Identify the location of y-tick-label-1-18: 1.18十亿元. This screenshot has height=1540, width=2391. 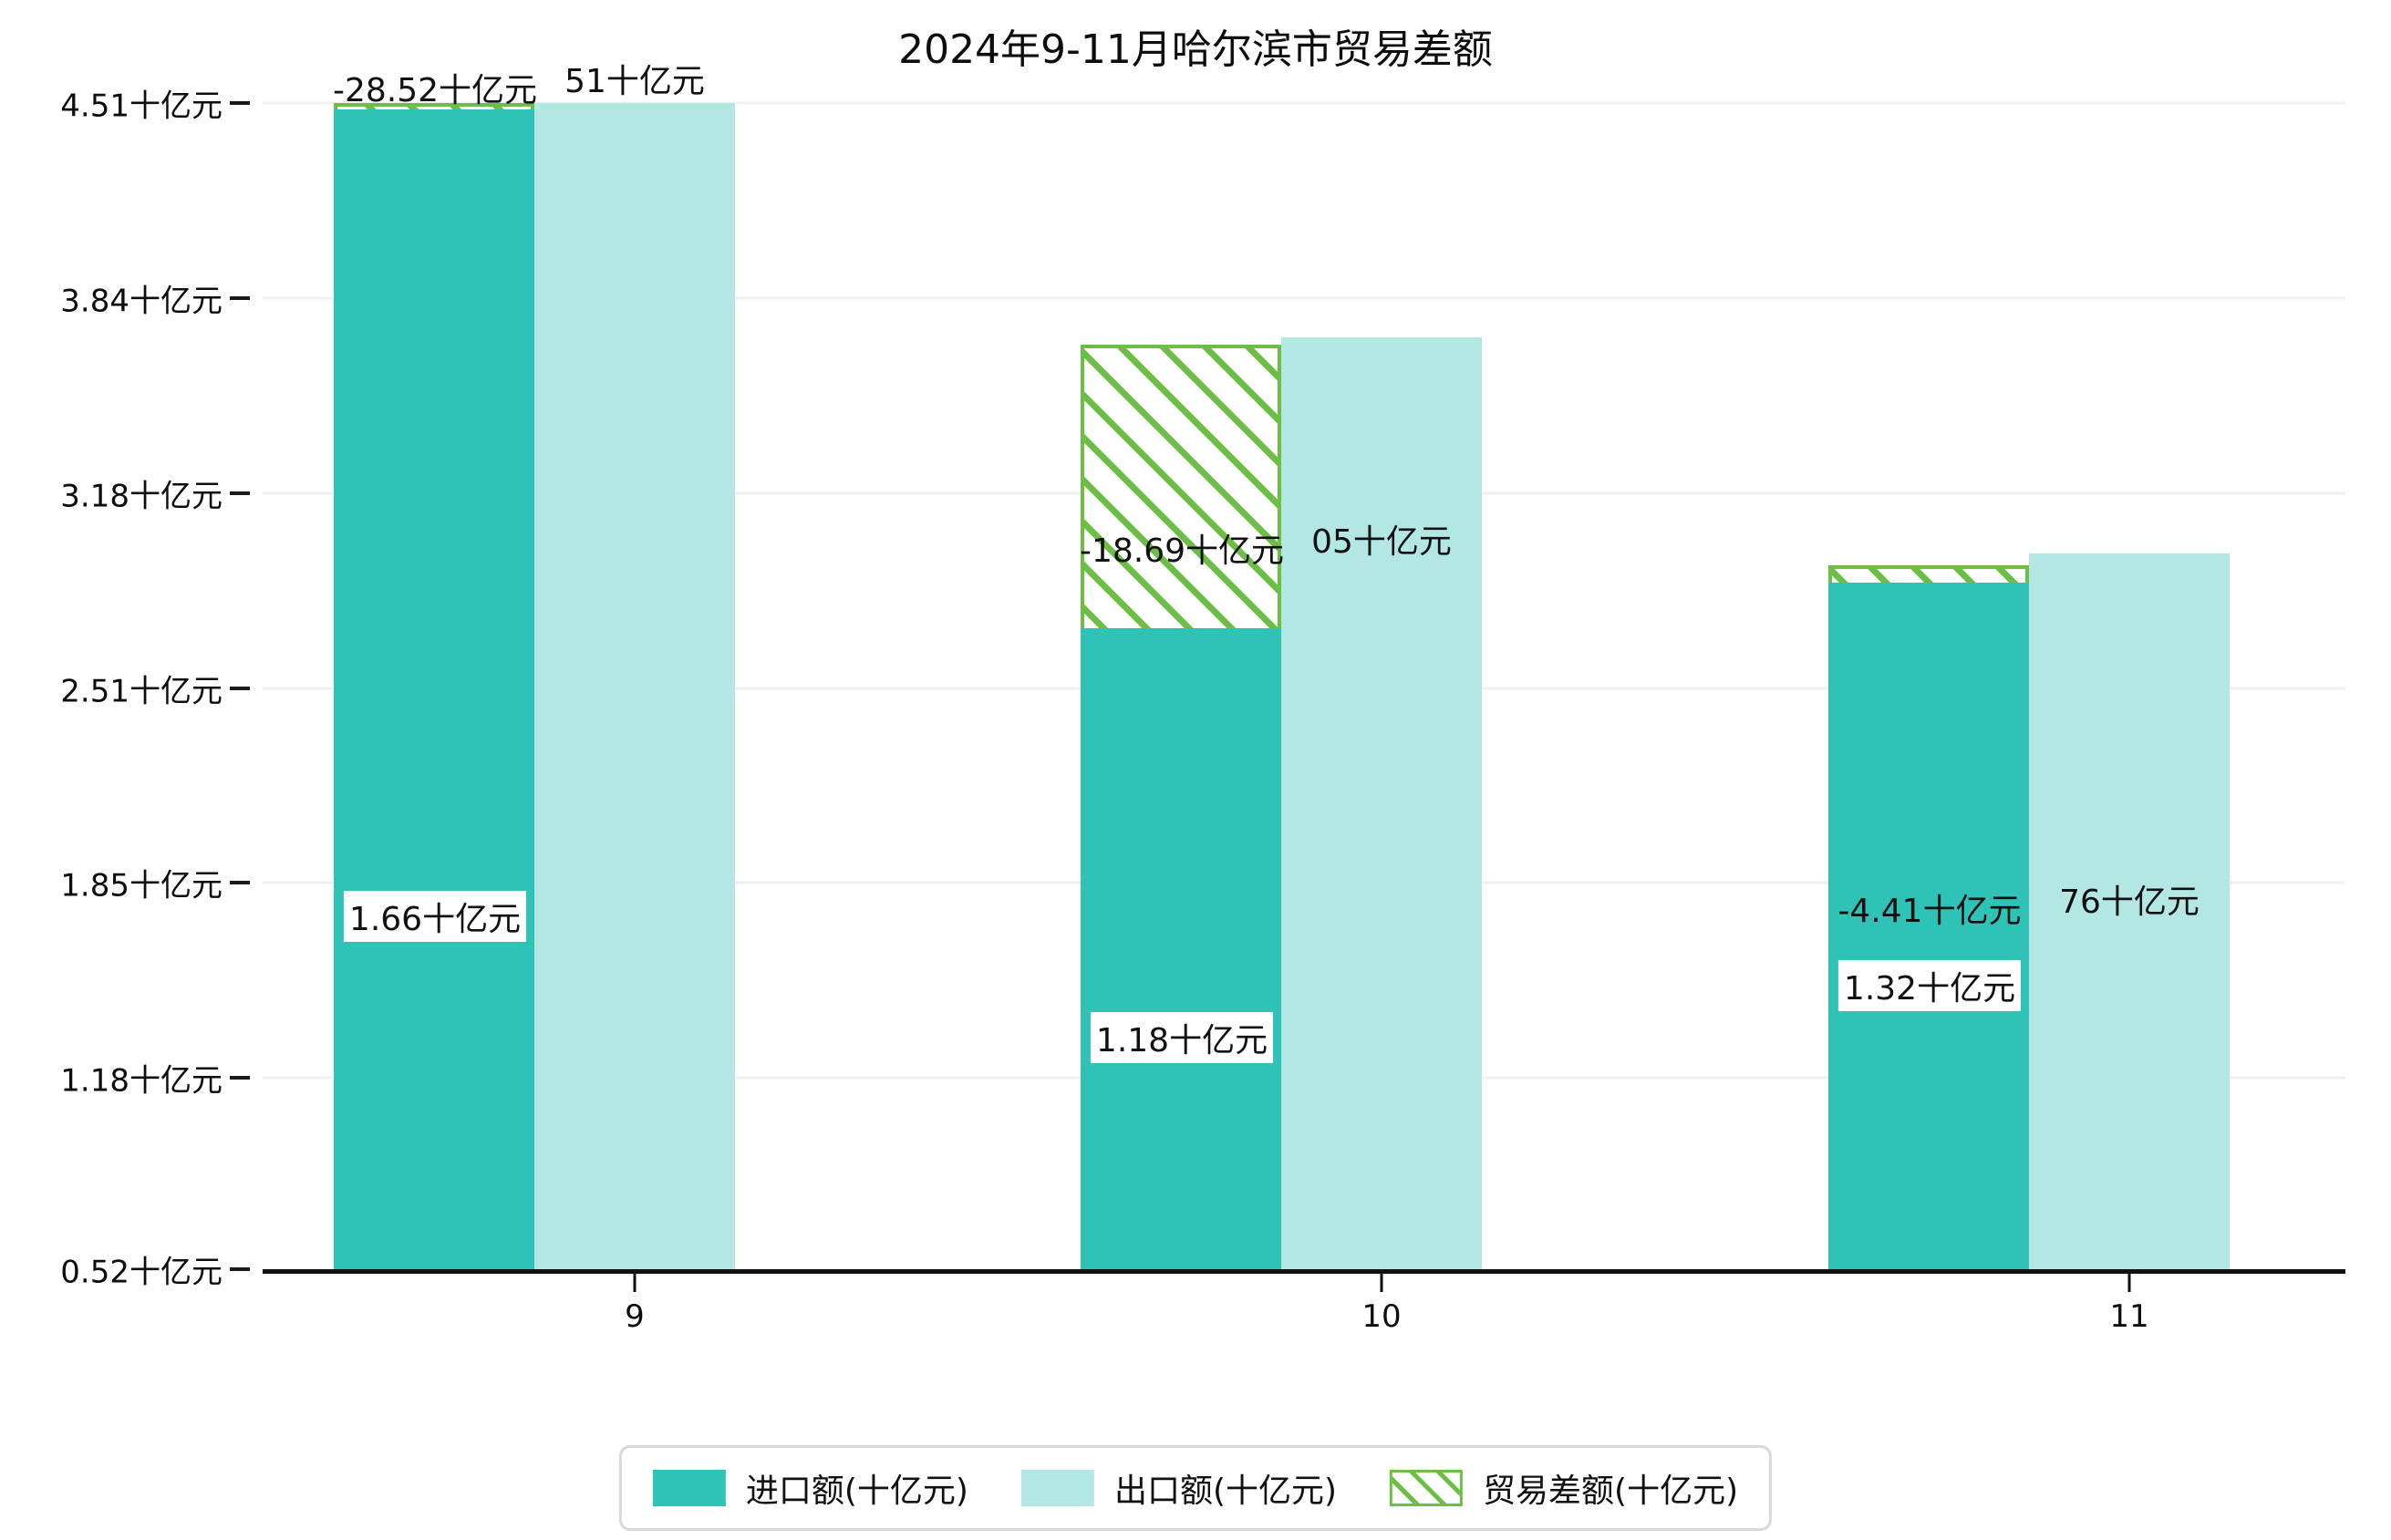
(142, 1081).